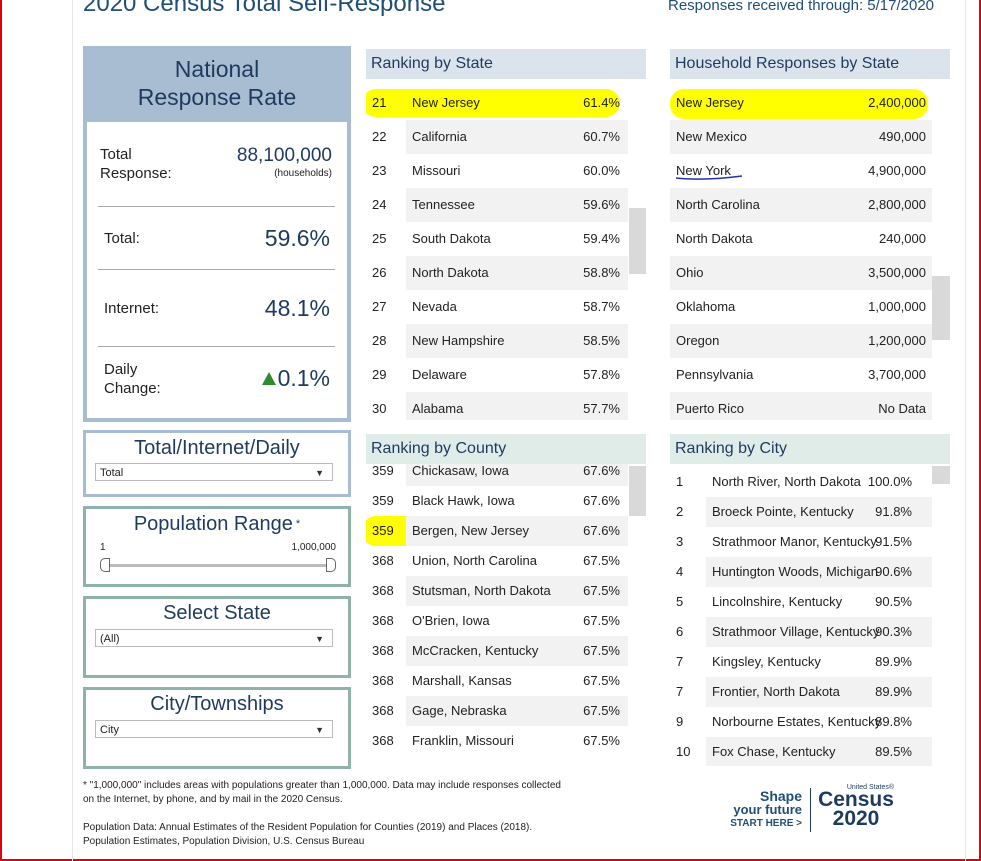 This screenshot has height=861, width=981. I want to click on rank-cell: 368, so click(383, 740).